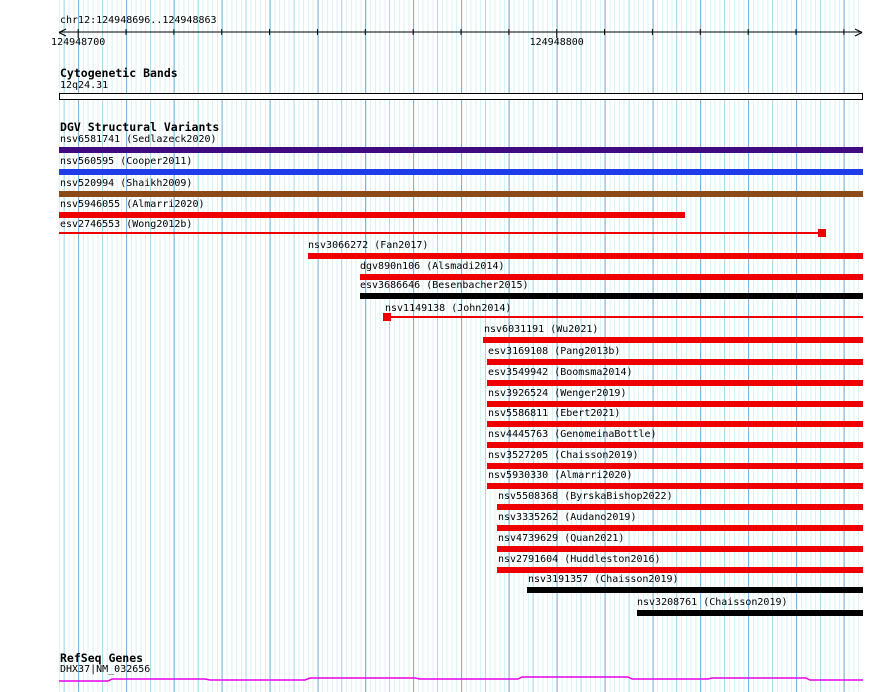 This screenshot has height=692, width=890. What do you see at coordinates (541, 329) in the screenshot?
I see `variant-label: nsv6031191 (Wu2021)` at bounding box center [541, 329].